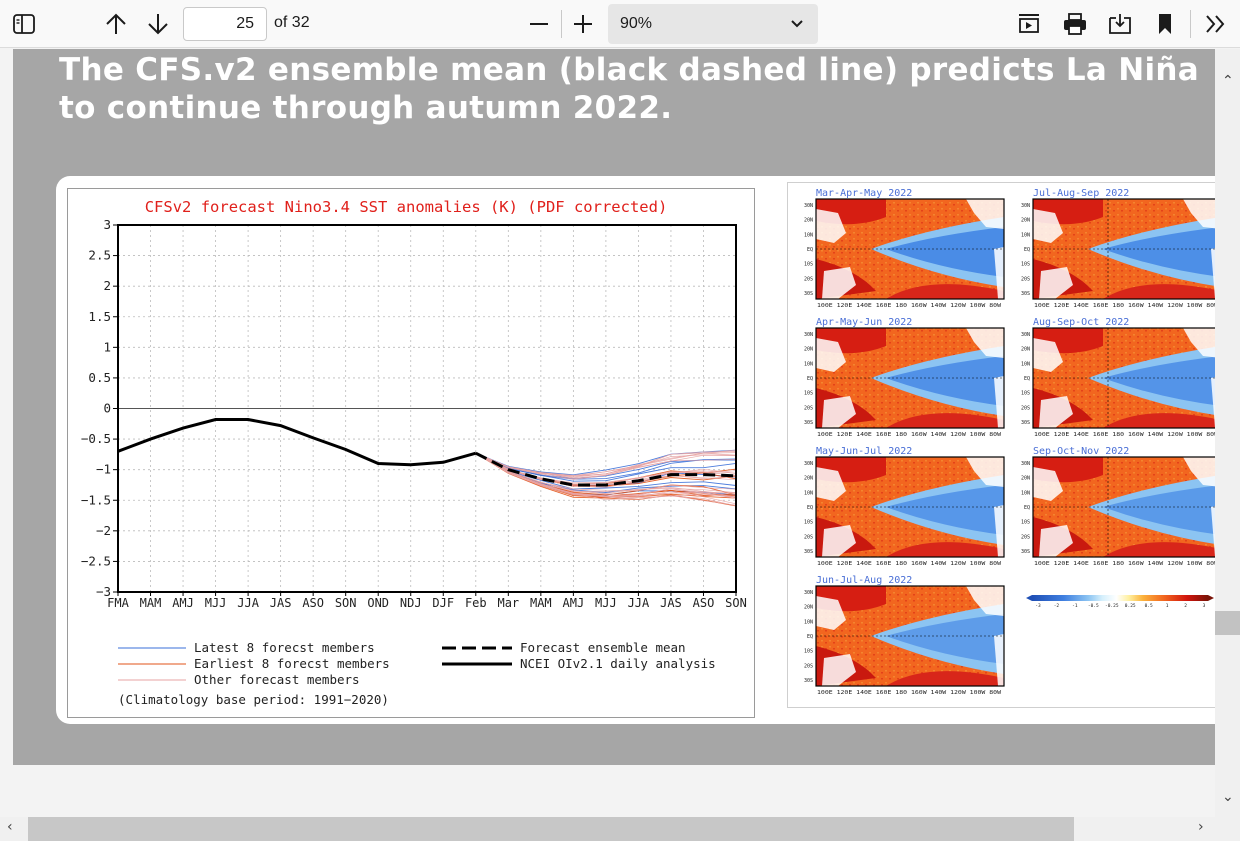  I want to click on map-frame, so click(910, 636).